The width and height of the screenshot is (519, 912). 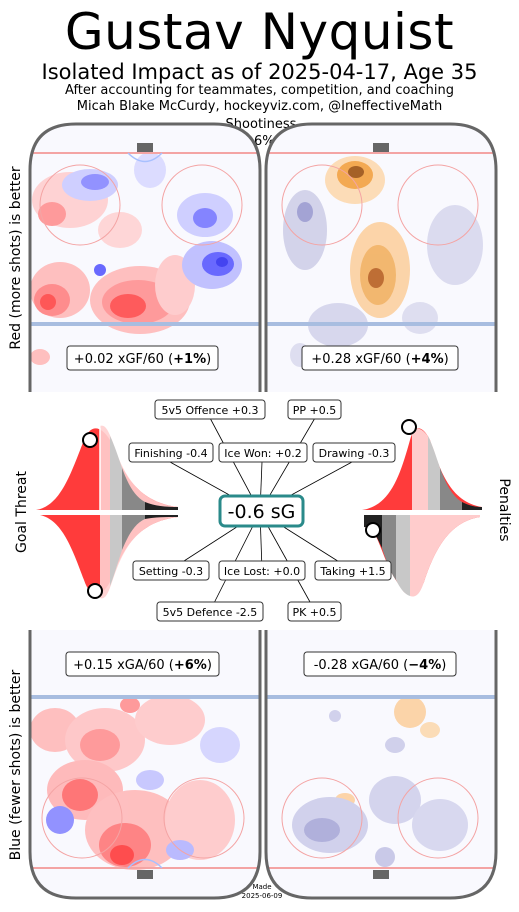 I want to click on svg-text: +0.15 xGA/60 (+6%), so click(x=142, y=665).